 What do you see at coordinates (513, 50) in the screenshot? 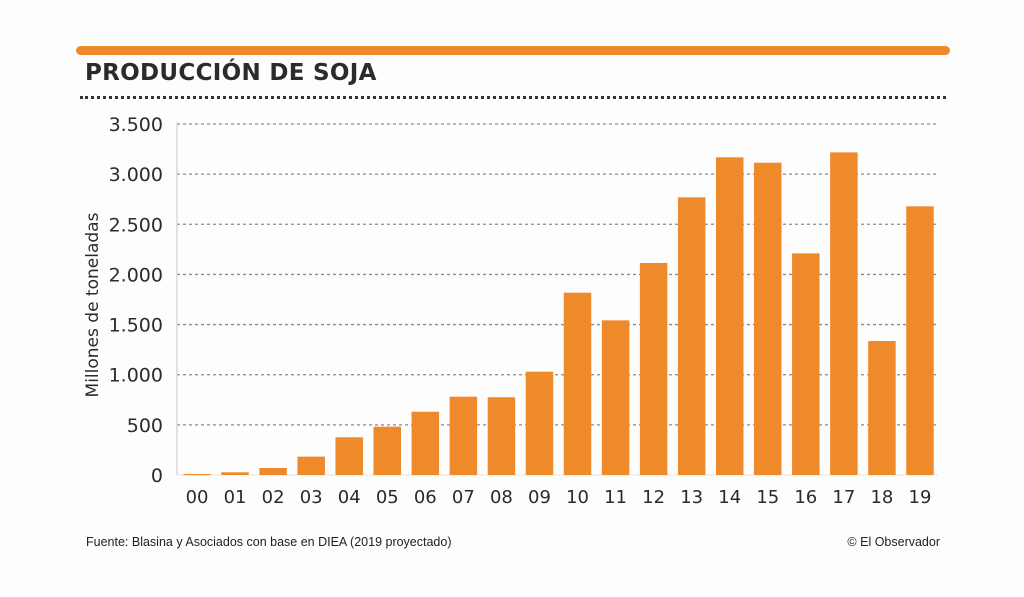
I see `accent-top-bar` at bounding box center [513, 50].